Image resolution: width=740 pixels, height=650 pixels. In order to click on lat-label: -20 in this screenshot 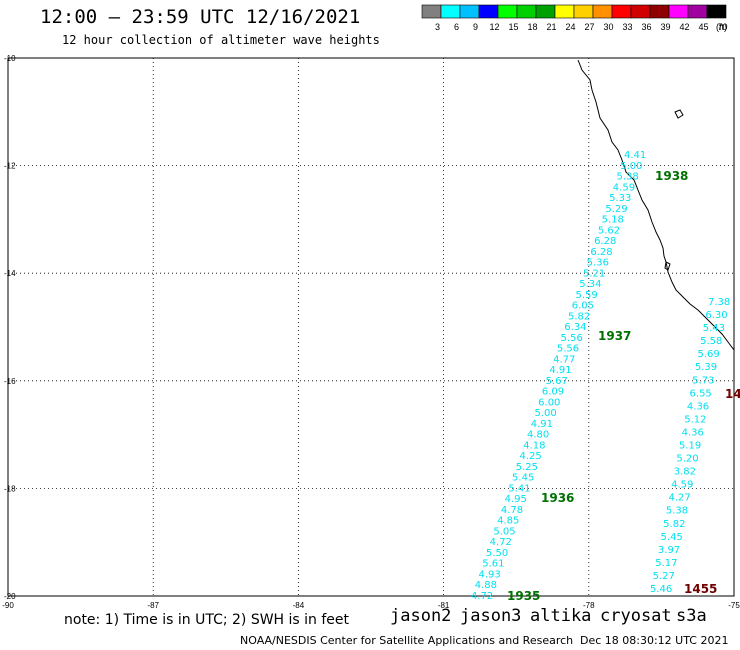, I will do `click(10, 596)`.